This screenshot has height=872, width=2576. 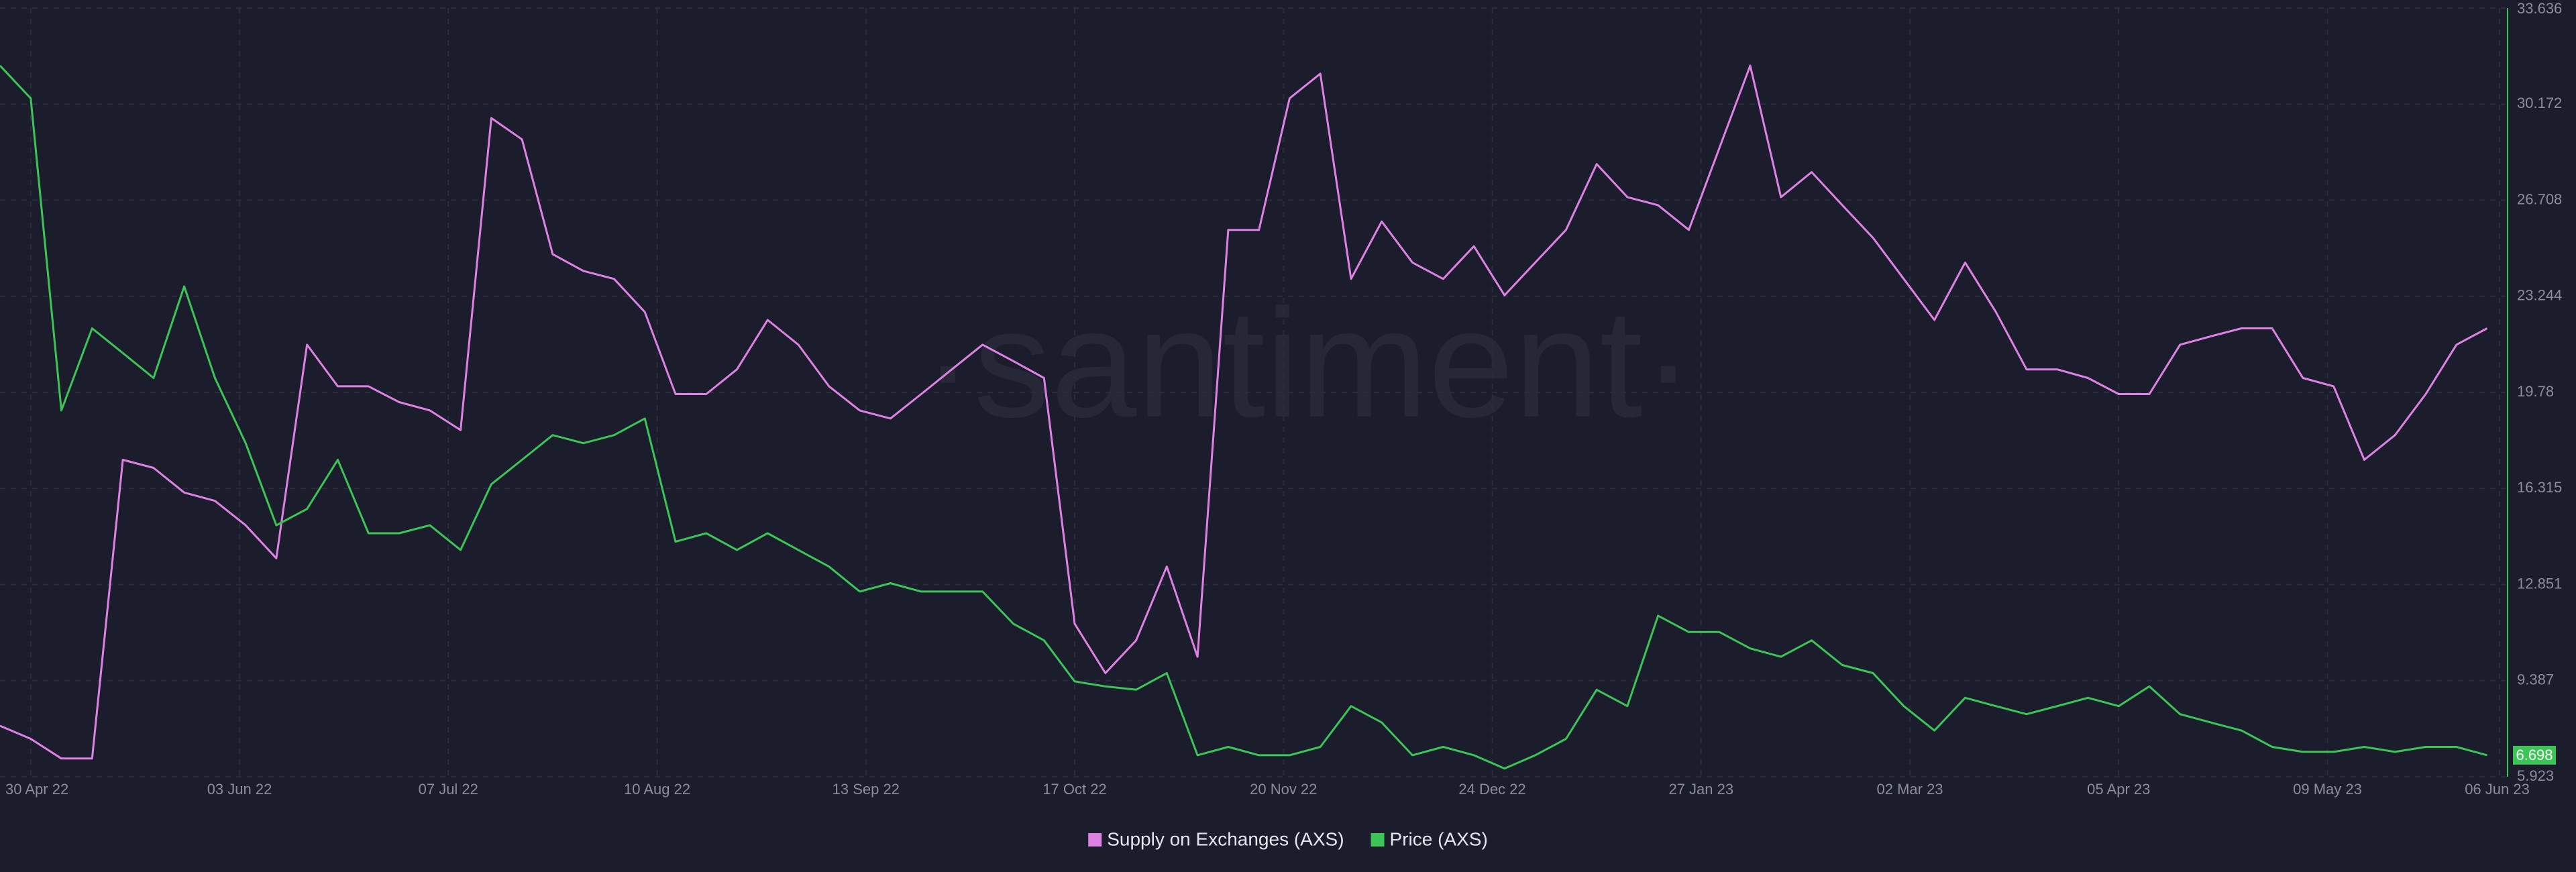 I want to click on y-tick-label: 26.708, so click(x=2539, y=198).